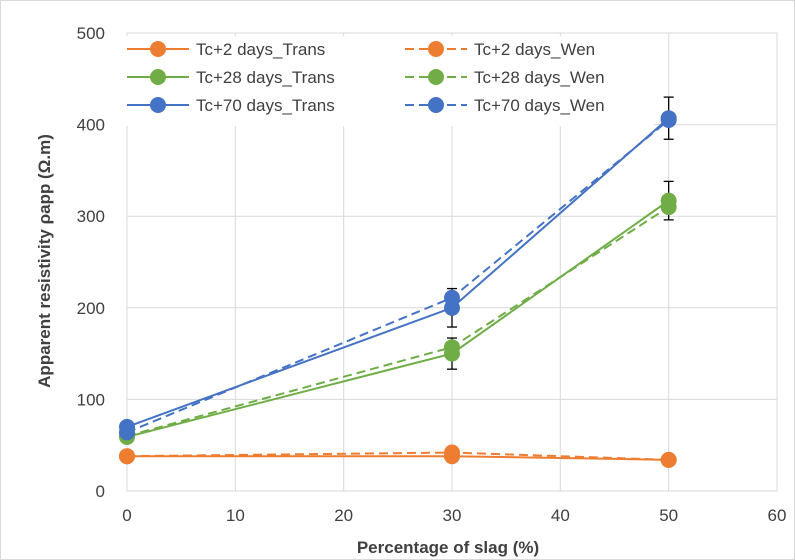 The height and width of the screenshot is (560, 795). I want to click on y-tick-label: 300, so click(91, 216).